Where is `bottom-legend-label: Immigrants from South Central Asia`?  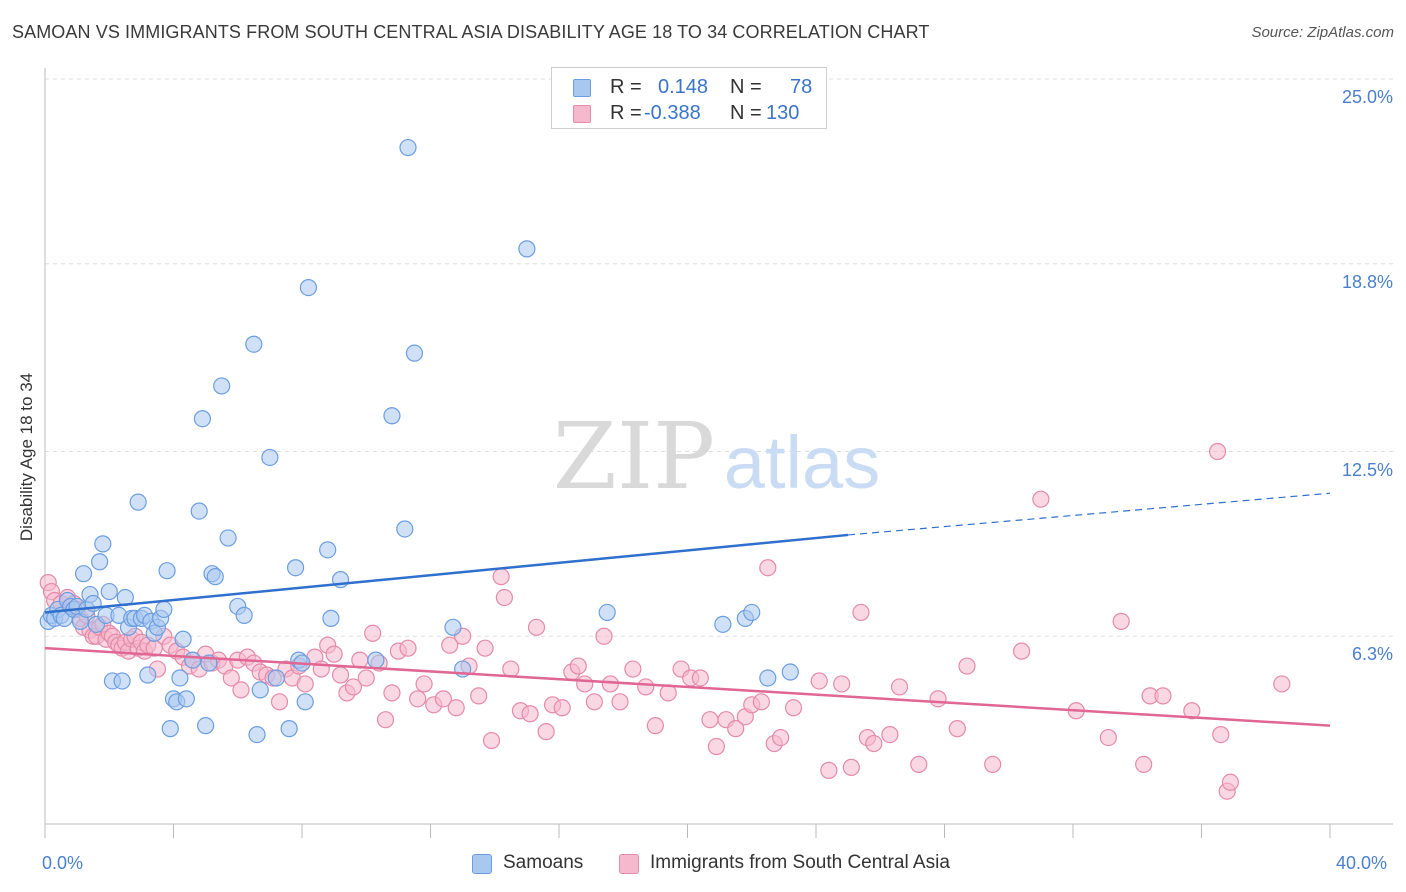
bottom-legend-label: Immigrants from South Central Asia is located at coordinates (800, 862).